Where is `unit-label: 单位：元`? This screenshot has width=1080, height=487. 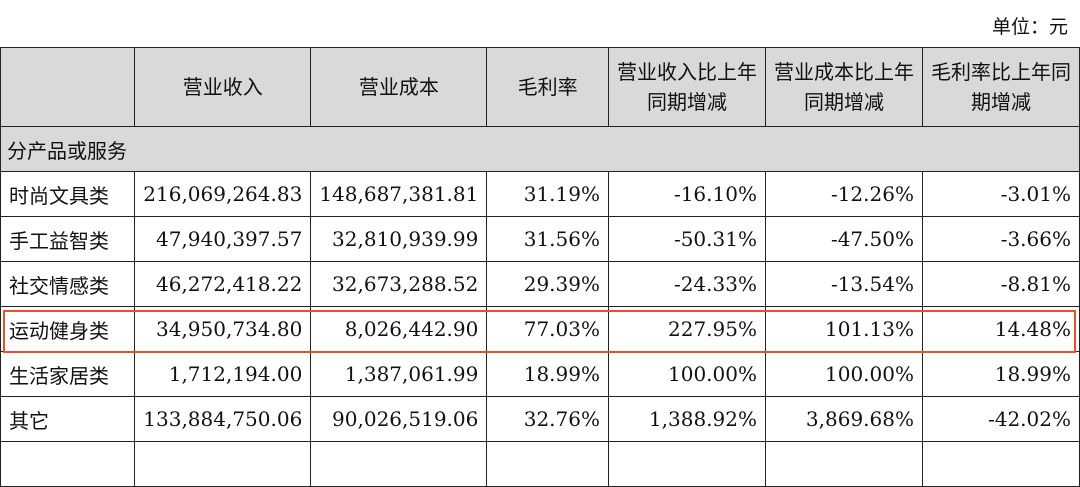 unit-label: 单位：元 is located at coordinates (1030, 27).